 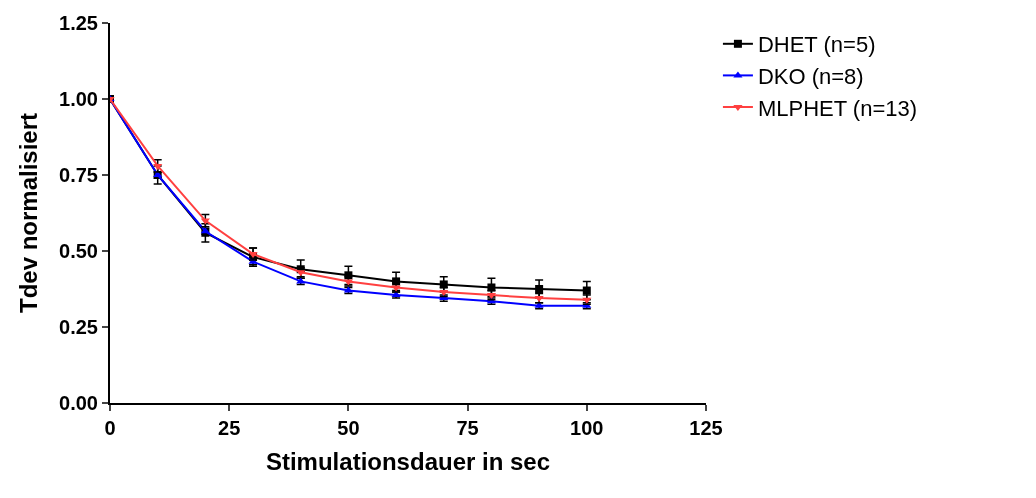 I want to click on x-axis-title: Stimulationsdauer in sec, so click(x=408, y=461).